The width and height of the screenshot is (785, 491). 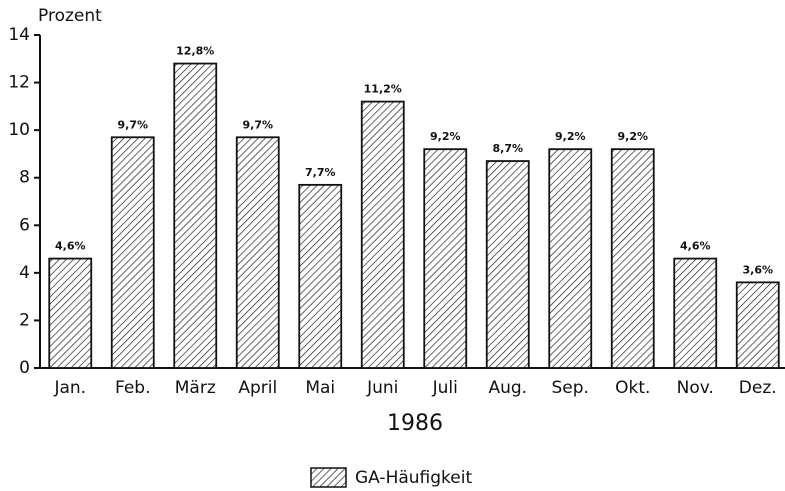 What do you see at coordinates (70, 16) in the screenshot?
I see `y-axis-label: Prozent` at bounding box center [70, 16].